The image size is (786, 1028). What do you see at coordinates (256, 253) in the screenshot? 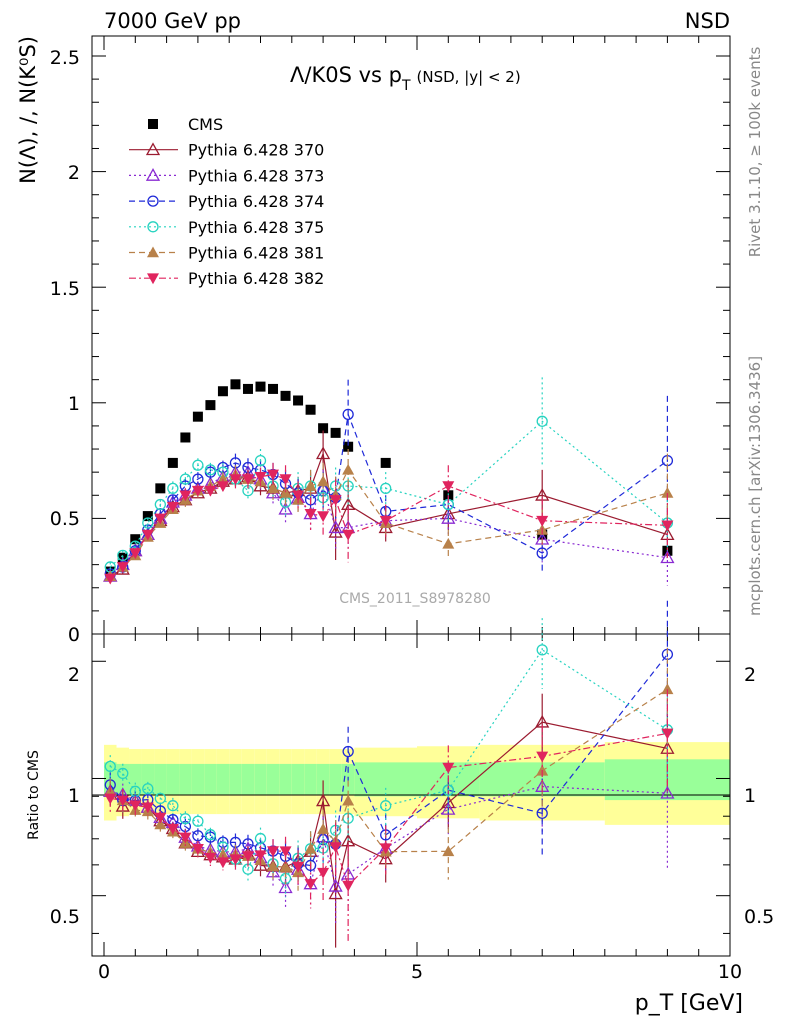
I see `legend-label: Pythia 6.428 381` at bounding box center [256, 253].